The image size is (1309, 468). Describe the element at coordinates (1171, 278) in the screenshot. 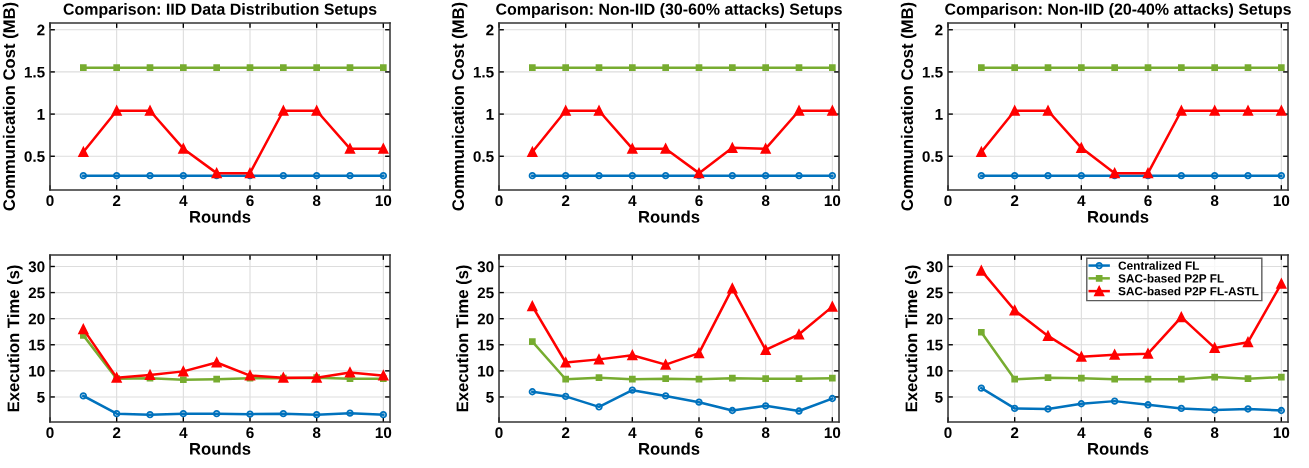

I see `legend-label: SAC-based P2P FL` at that location.